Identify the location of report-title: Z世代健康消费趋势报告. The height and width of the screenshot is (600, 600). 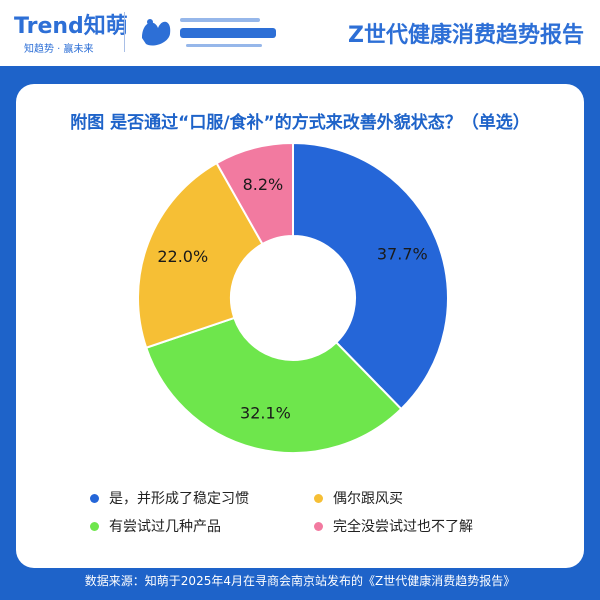
(466, 35).